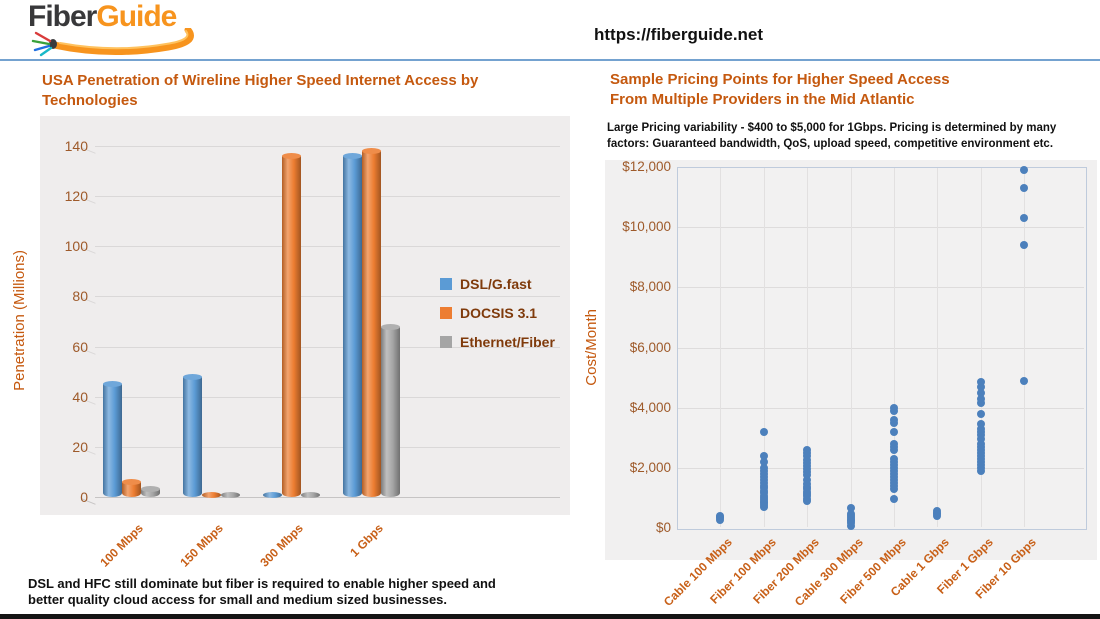  I want to click on header-divider, so click(550, 60).